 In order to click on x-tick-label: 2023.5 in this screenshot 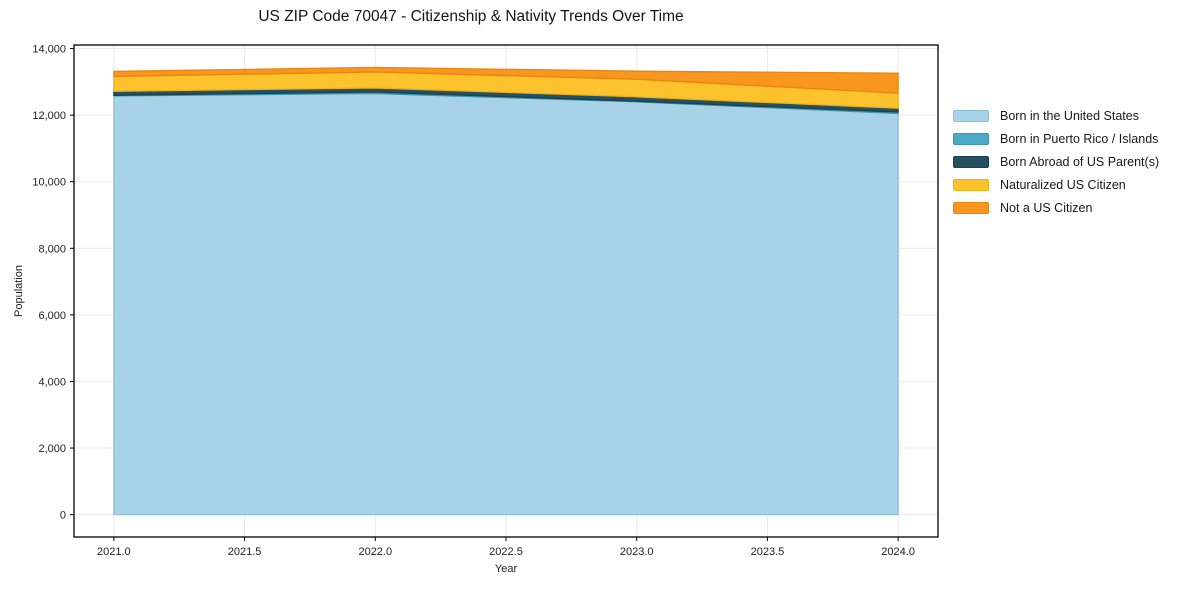, I will do `click(768, 552)`.